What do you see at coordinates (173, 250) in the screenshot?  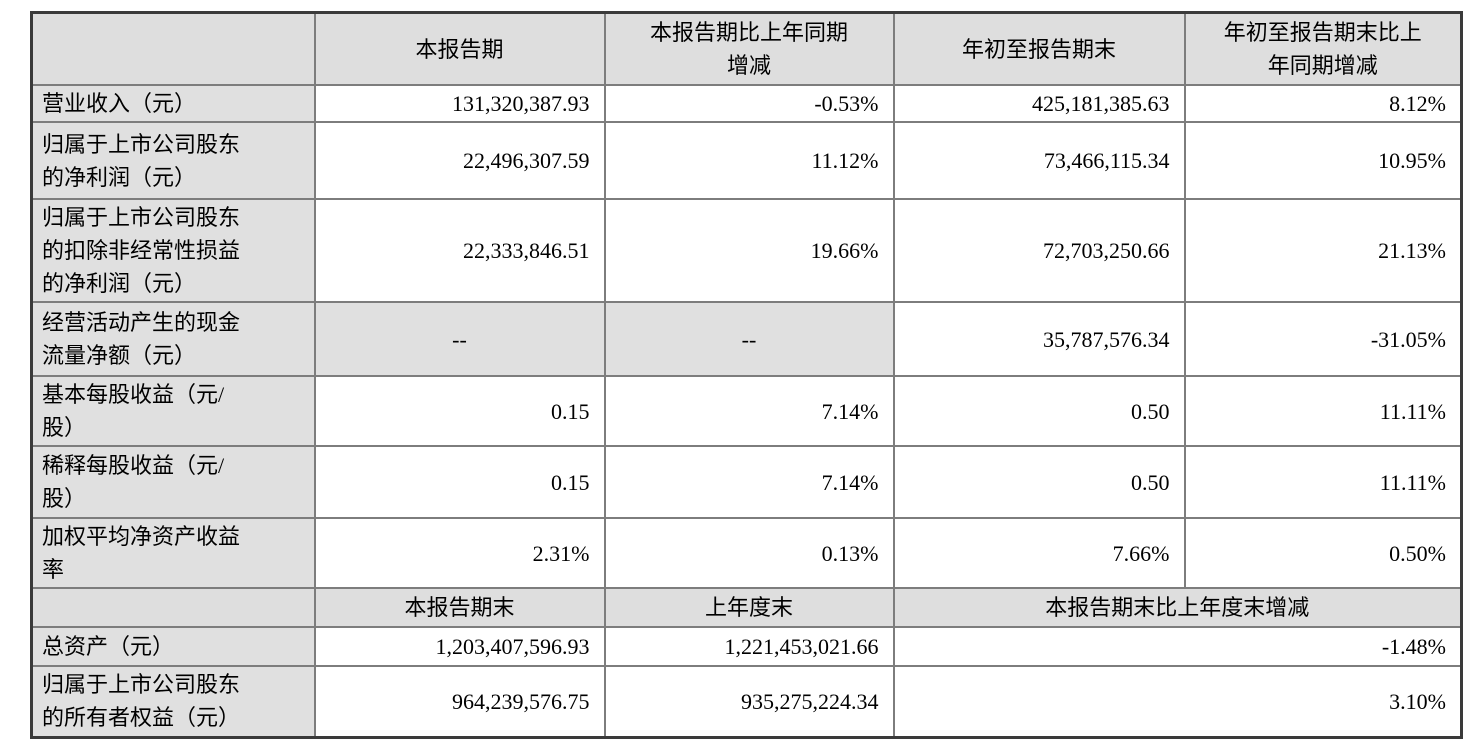 I see `row-label: 归属于上市公司股东 的扣除非经常性损益 的净利润（元）` at bounding box center [173, 250].